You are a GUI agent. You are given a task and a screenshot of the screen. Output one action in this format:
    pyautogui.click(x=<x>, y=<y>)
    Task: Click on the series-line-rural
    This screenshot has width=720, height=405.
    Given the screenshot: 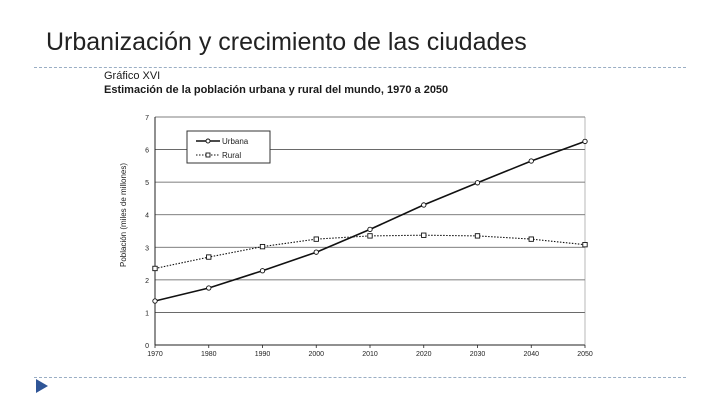 What is the action you would take?
    pyautogui.click(x=370, y=252)
    